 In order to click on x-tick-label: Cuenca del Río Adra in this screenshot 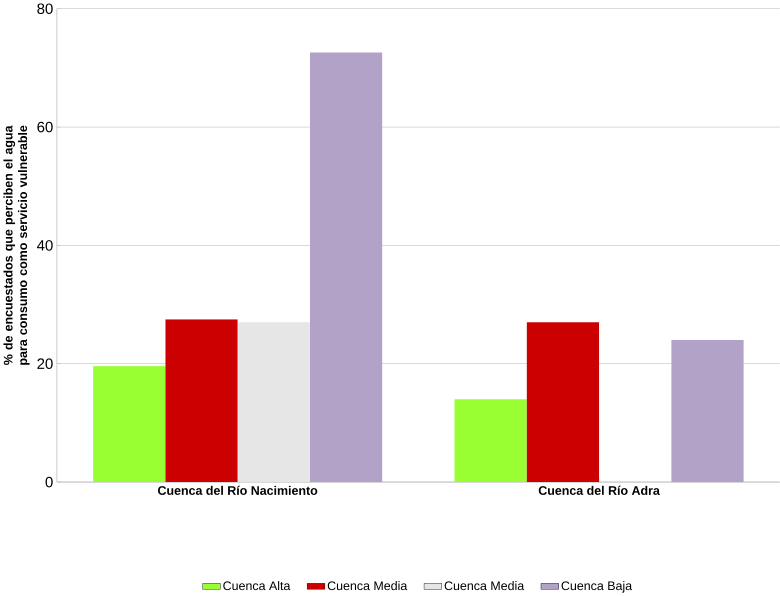, I will do `click(599, 491)`.